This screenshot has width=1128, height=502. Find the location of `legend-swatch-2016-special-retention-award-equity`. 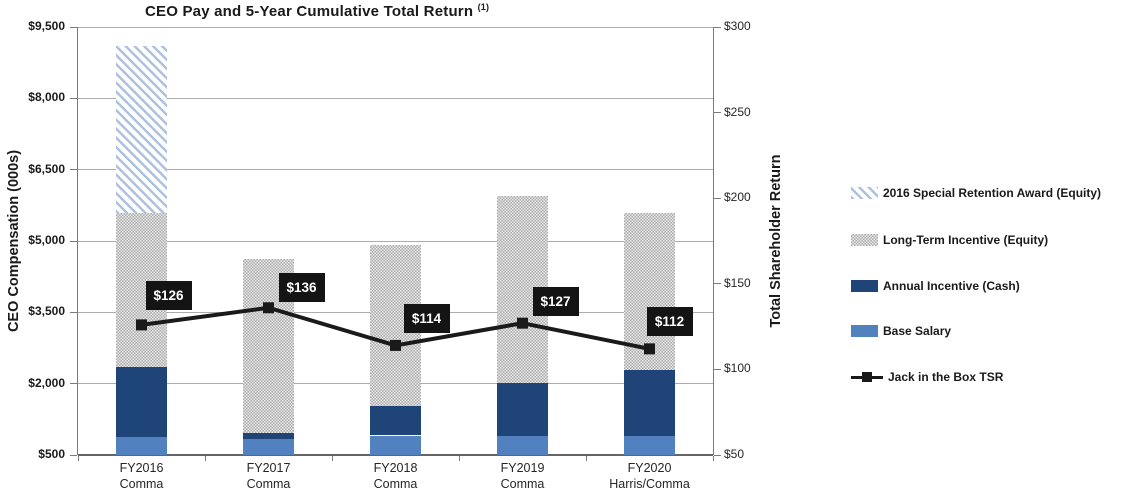

legend-swatch-2016-special-retention-award-equity is located at coordinates (864, 193).